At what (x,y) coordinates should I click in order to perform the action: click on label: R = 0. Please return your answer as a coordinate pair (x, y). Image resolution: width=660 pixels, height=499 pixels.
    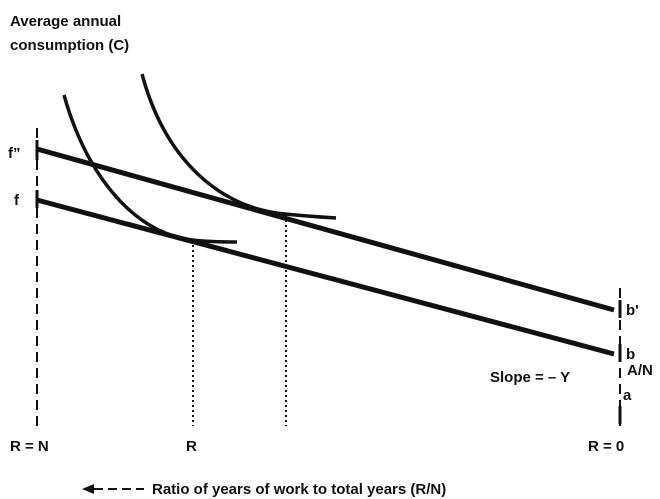
    Looking at the image, I should click on (606, 446).